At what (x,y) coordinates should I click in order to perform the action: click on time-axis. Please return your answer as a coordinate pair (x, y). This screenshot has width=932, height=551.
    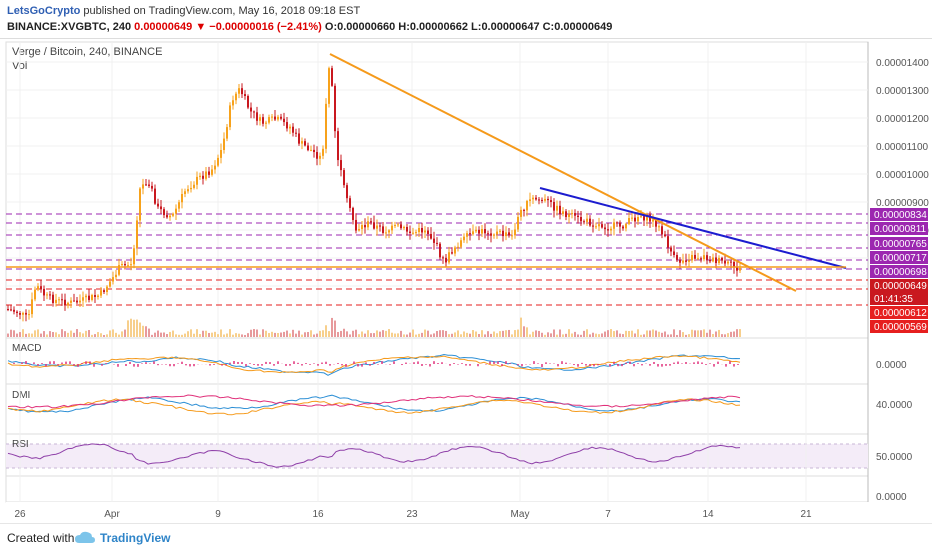
    Looking at the image, I should click on (437, 513).